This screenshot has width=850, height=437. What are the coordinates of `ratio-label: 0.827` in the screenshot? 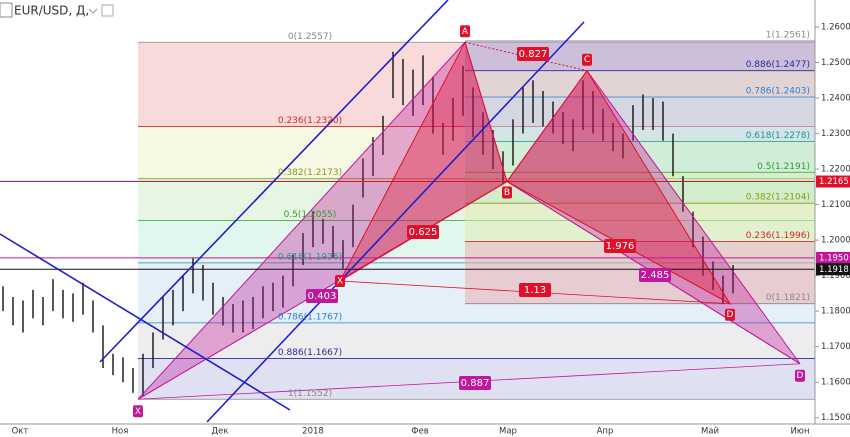 It's located at (533, 54).